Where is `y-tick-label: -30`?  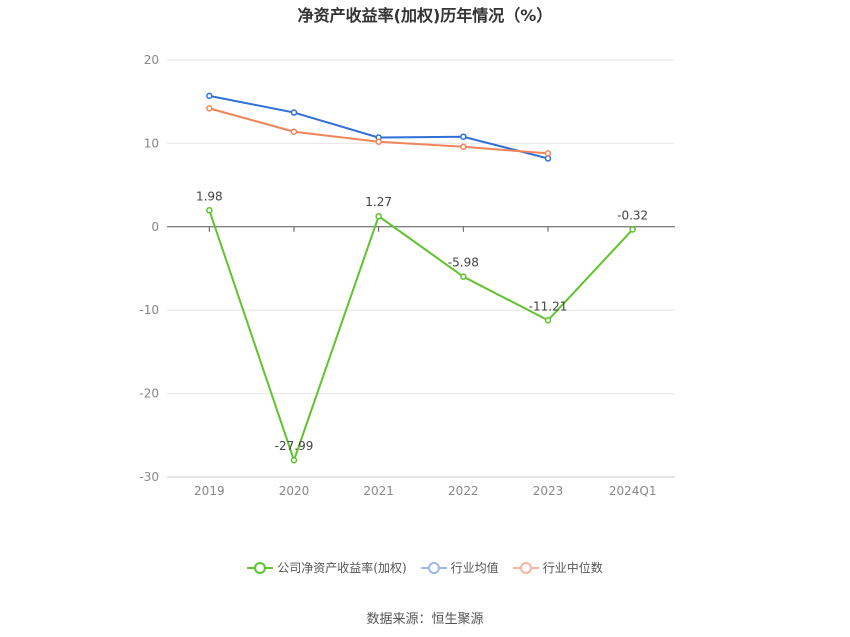
y-tick-label: -30 is located at coordinates (149, 477).